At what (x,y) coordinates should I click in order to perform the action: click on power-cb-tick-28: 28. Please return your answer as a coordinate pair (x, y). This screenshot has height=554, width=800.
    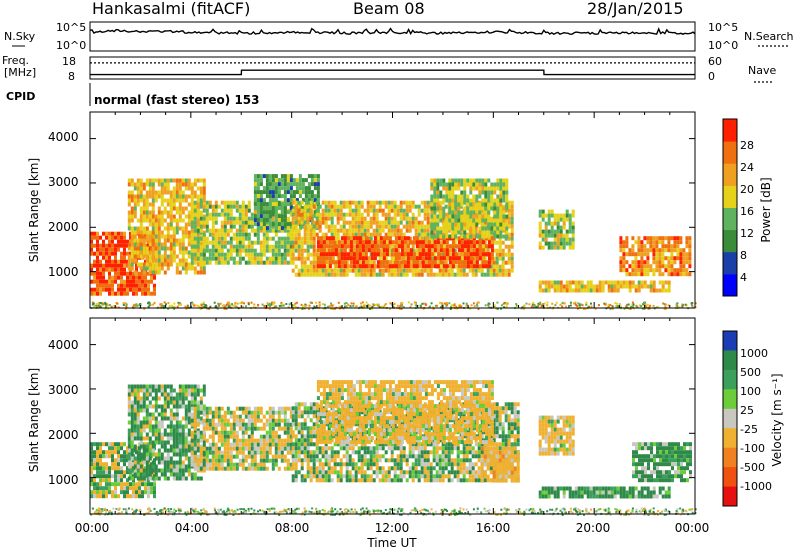
    Looking at the image, I should click on (747, 145).